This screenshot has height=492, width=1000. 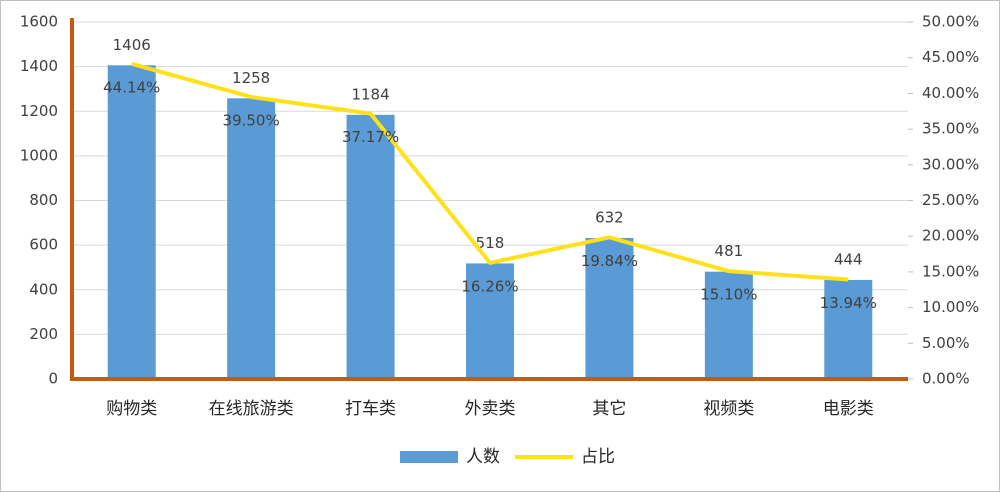 What do you see at coordinates (728, 295) in the screenshot?
I see `line-value-label: 15.10%` at bounding box center [728, 295].